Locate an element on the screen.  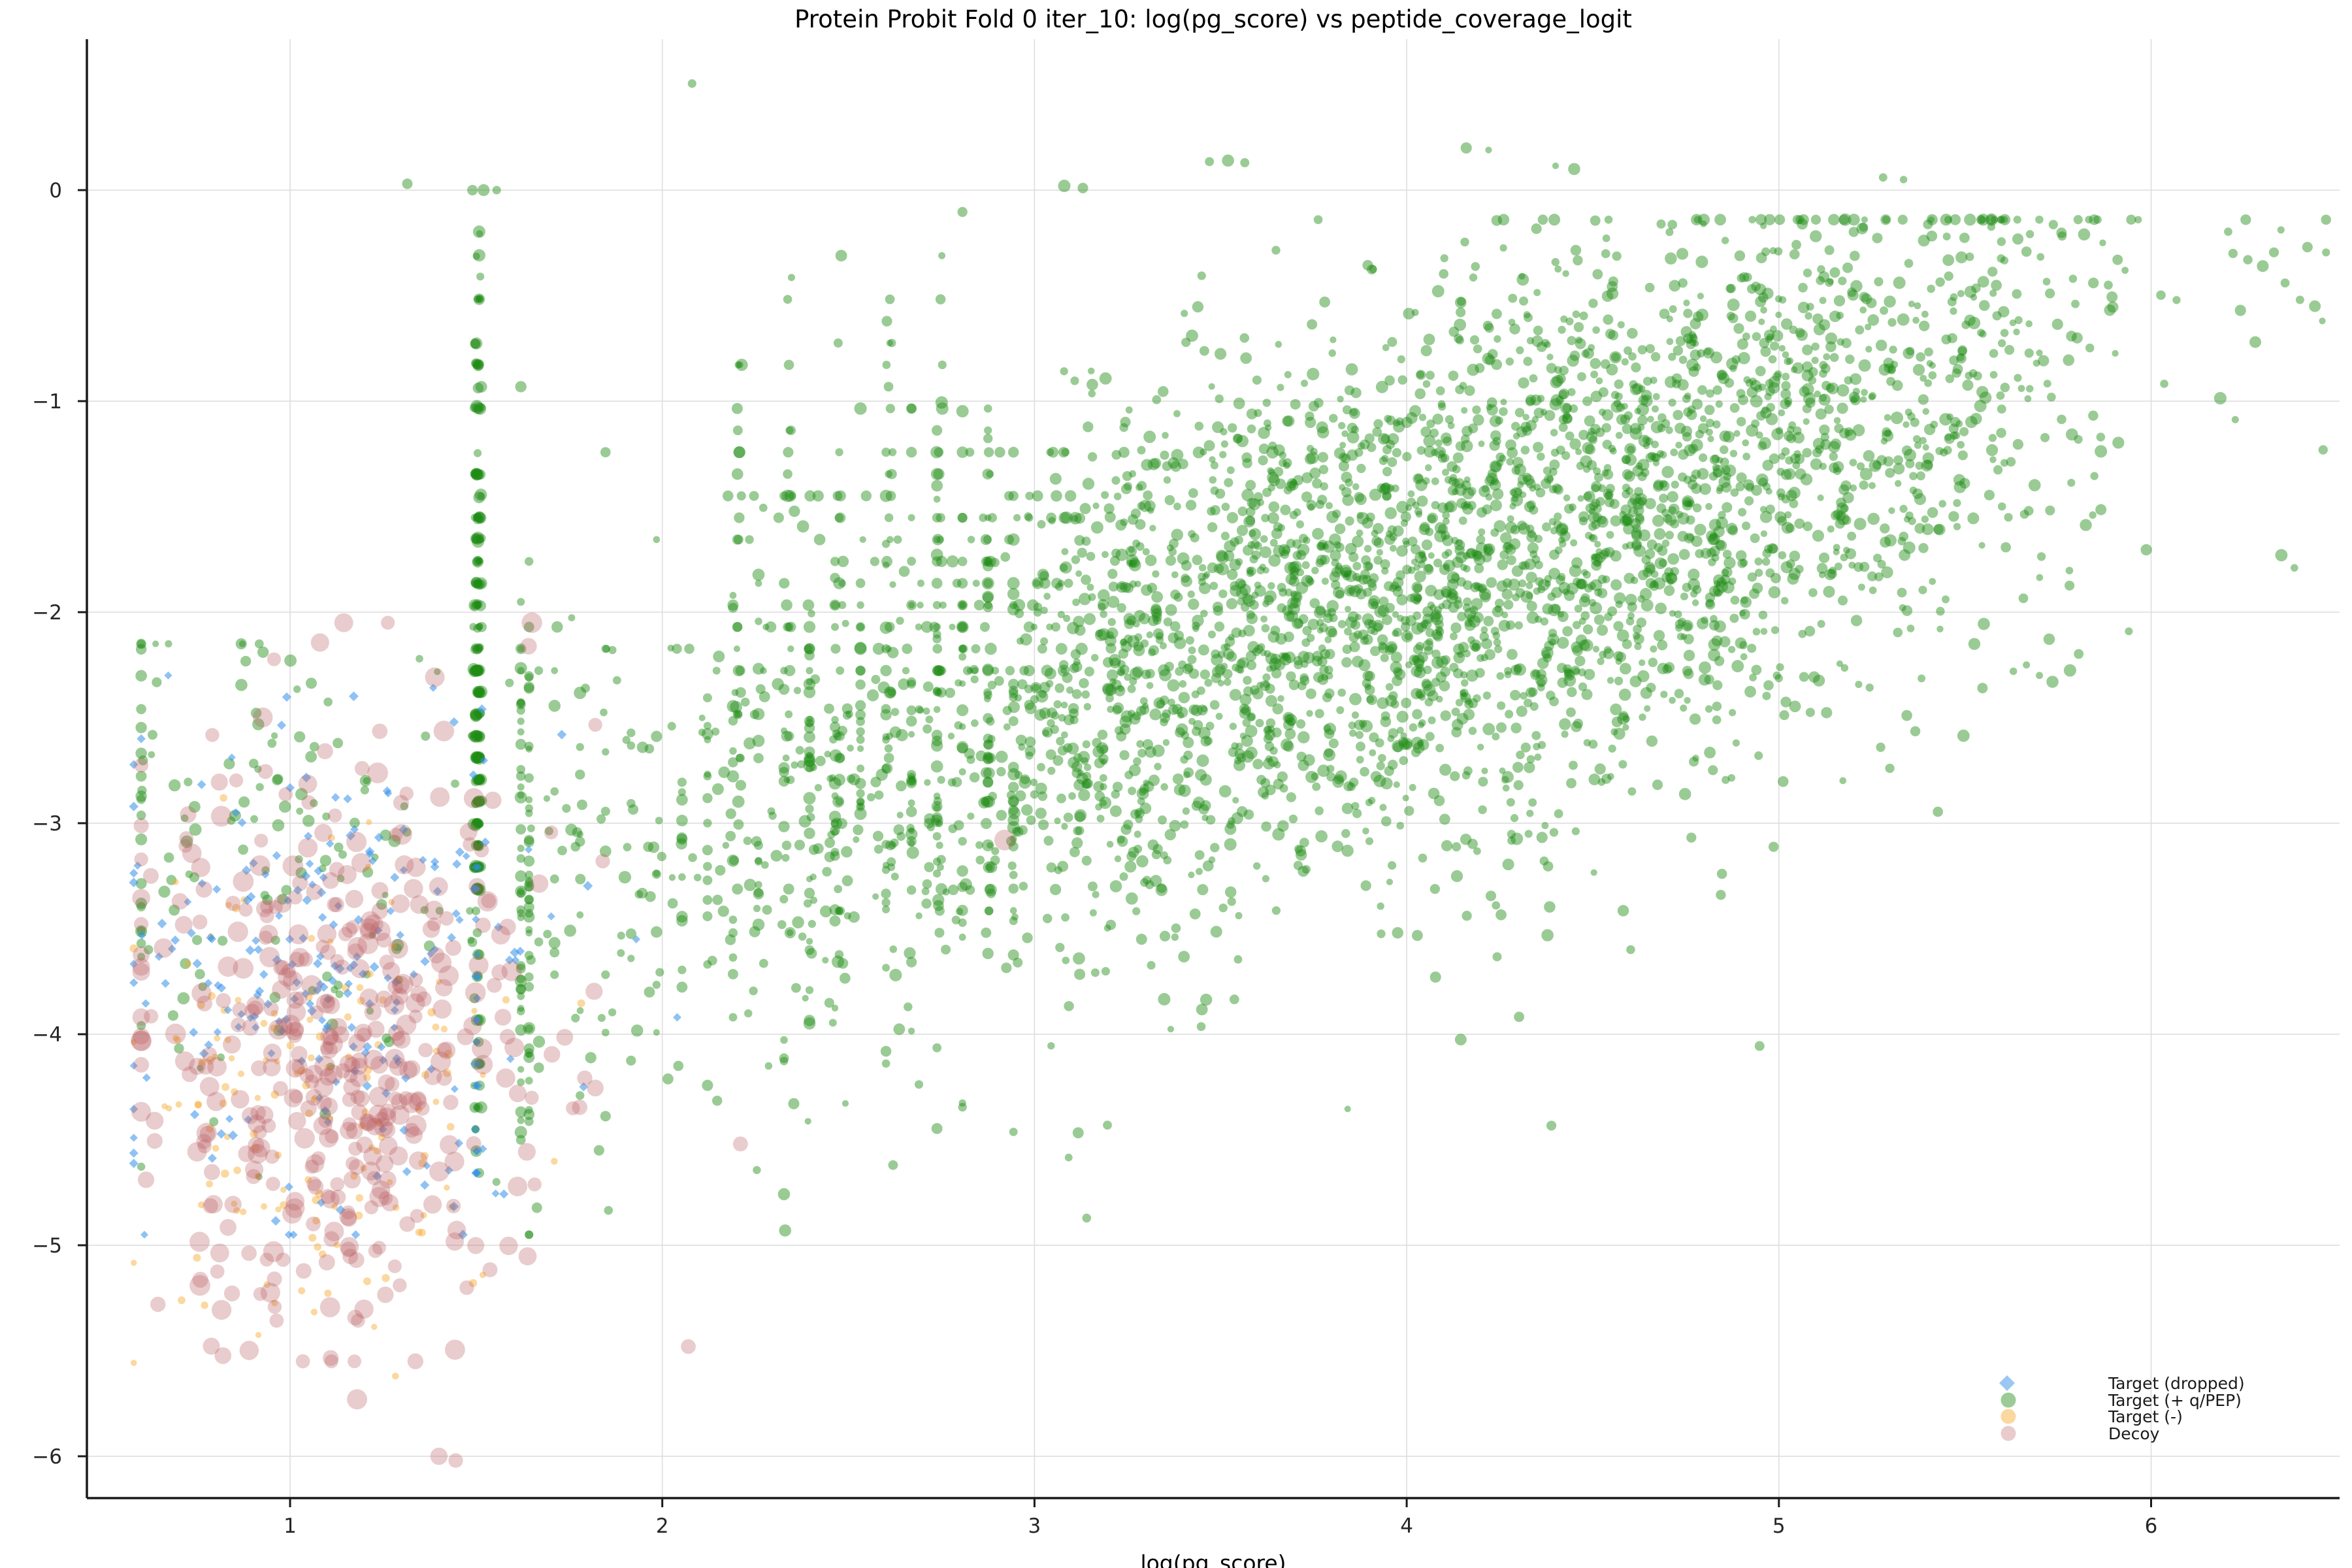
legend-marker-target-dropped-icon is located at coordinates (2007, 1383).